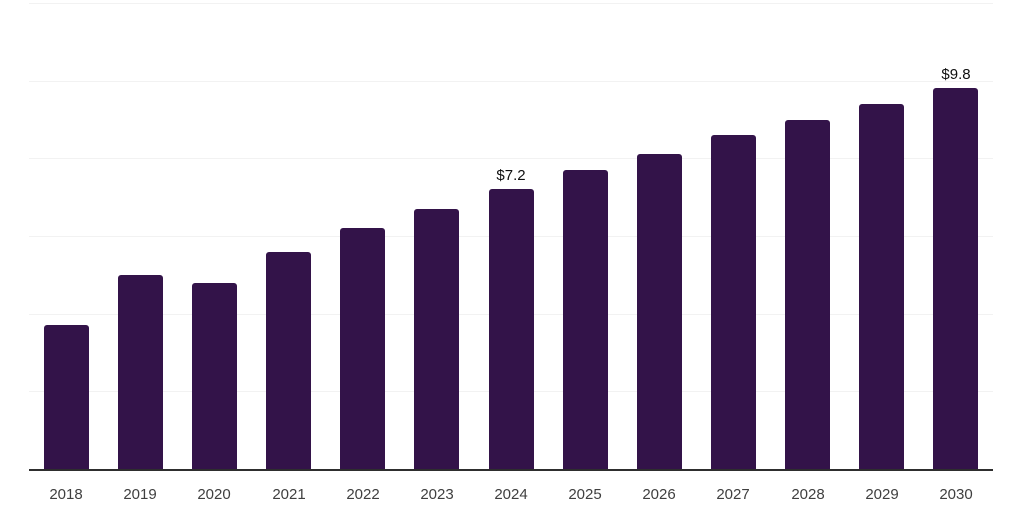 This screenshot has width=1024, height=512. What do you see at coordinates (289, 494) in the screenshot?
I see `x-tick-label-2021: 2021` at bounding box center [289, 494].